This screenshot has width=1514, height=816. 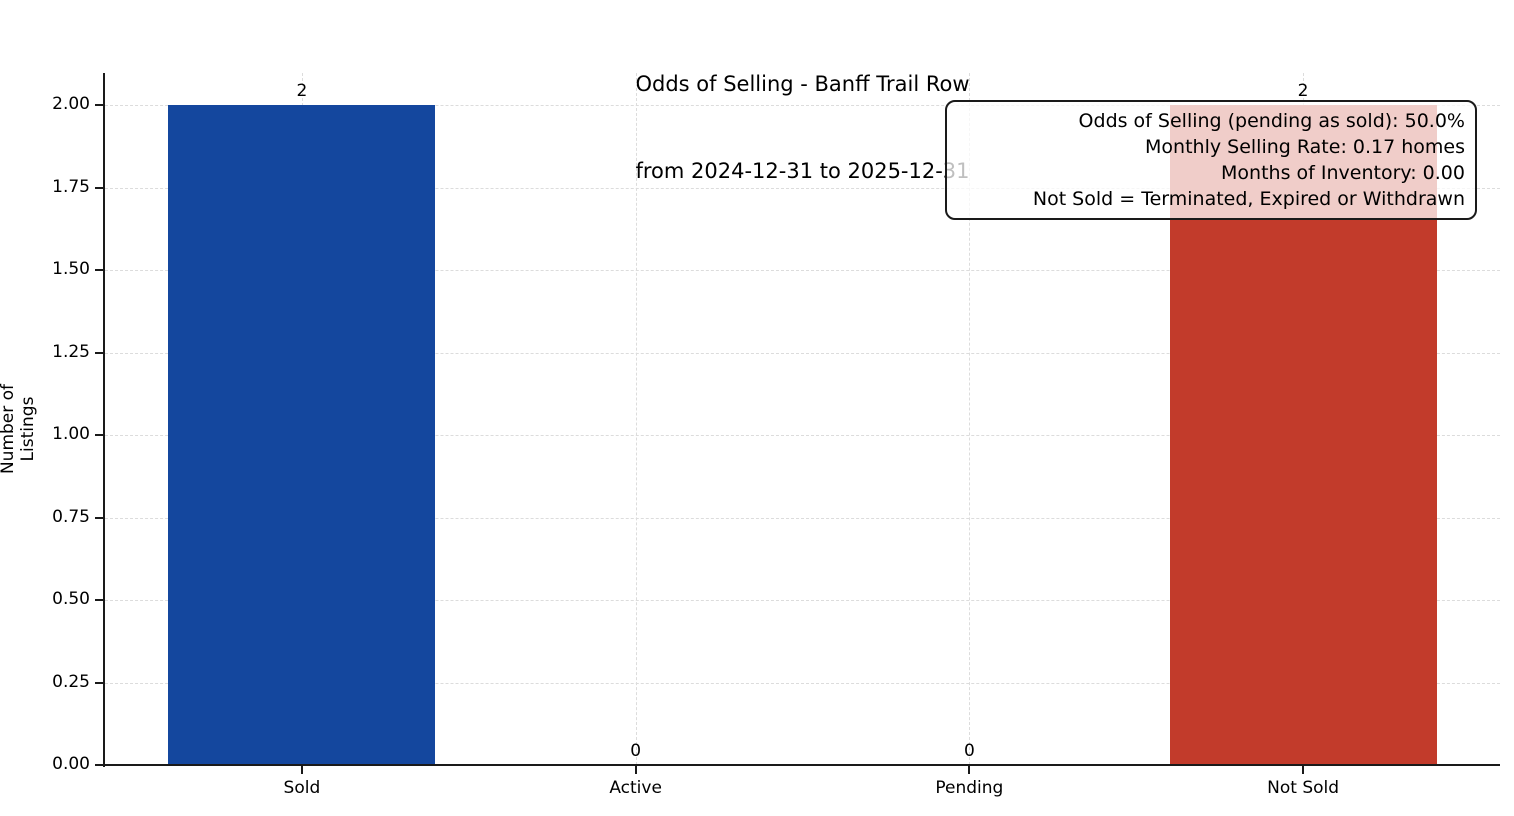 I want to click on x-tick-label-active: Active, so click(x=635, y=788).